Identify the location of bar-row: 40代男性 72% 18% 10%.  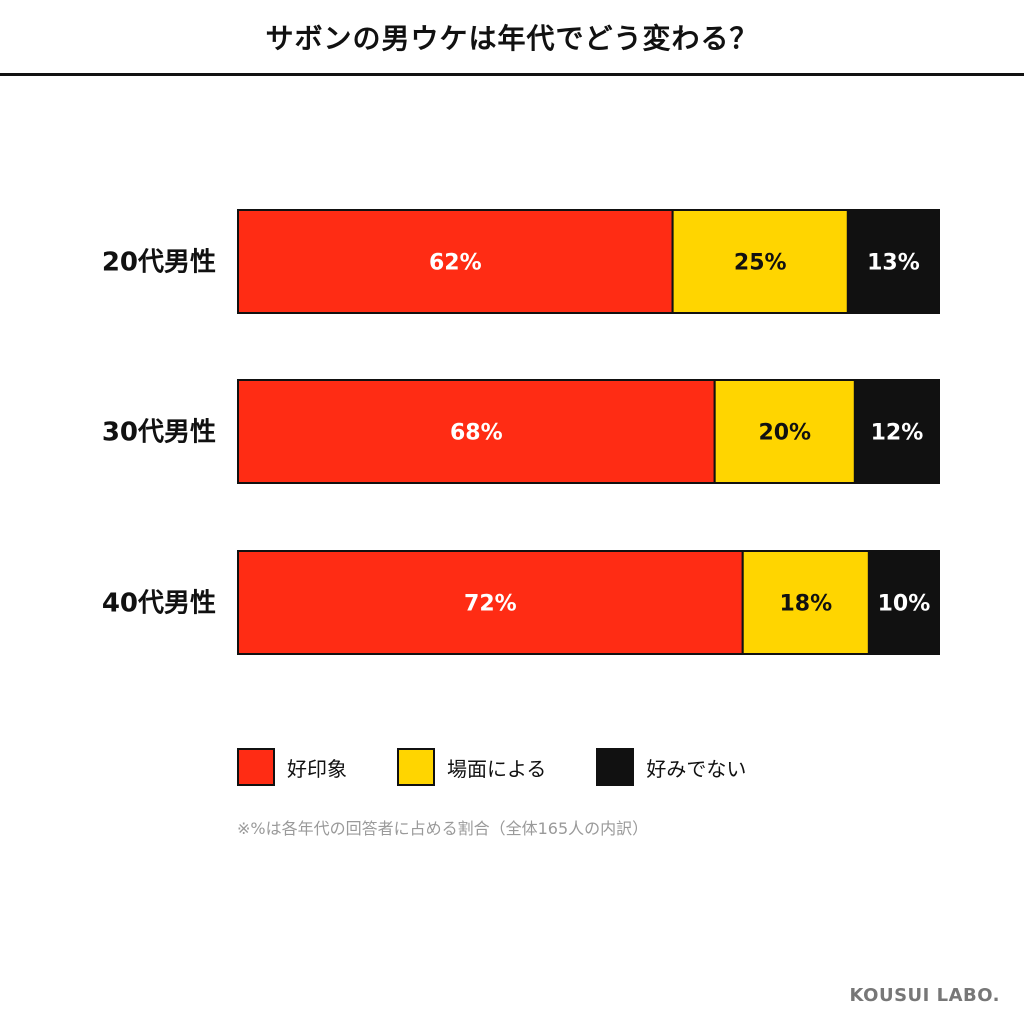
(521, 602).